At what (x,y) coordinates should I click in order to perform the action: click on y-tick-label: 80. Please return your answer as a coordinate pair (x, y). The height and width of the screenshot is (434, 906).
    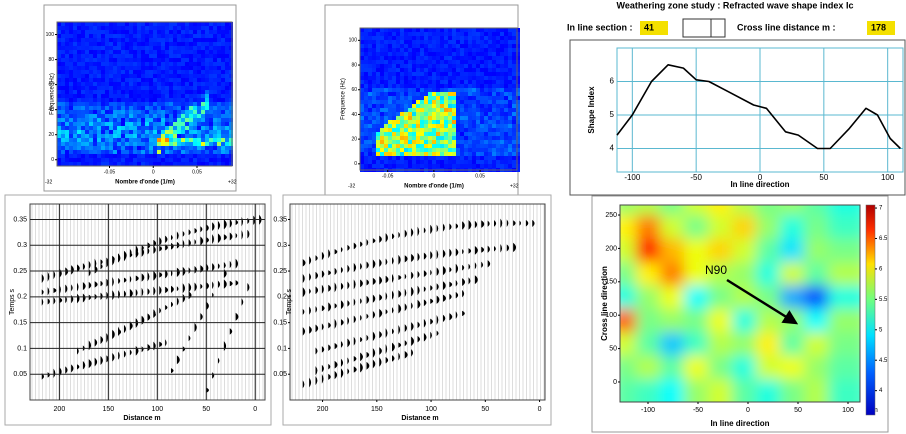
    Looking at the image, I should click on (51, 60).